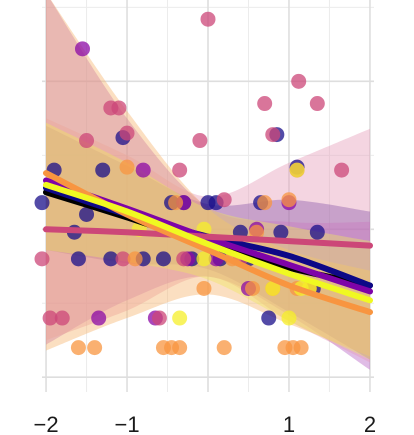  Describe the element at coordinates (370, 423) in the screenshot. I see `x-tick-label: 2` at that location.